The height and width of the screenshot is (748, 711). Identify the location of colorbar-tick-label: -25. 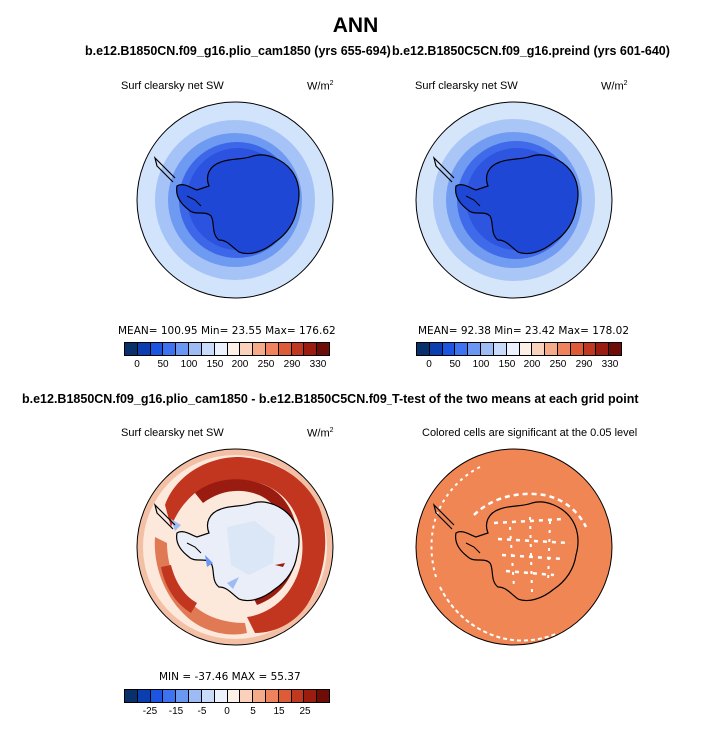
(150, 711).